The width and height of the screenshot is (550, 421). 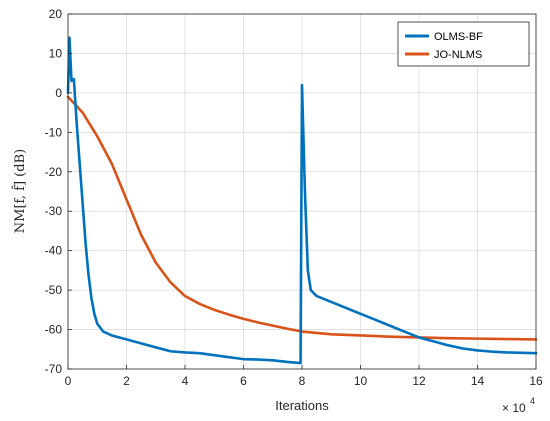 What do you see at coordinates (56, 53) in the screenshot?
I see `y-tick-label: 10` at bounding box center [56, 53].